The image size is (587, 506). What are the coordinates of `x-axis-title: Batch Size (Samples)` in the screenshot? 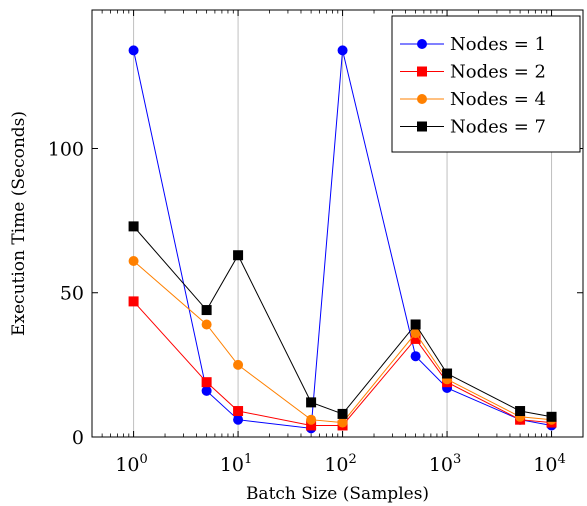 It's located at (337, 494).